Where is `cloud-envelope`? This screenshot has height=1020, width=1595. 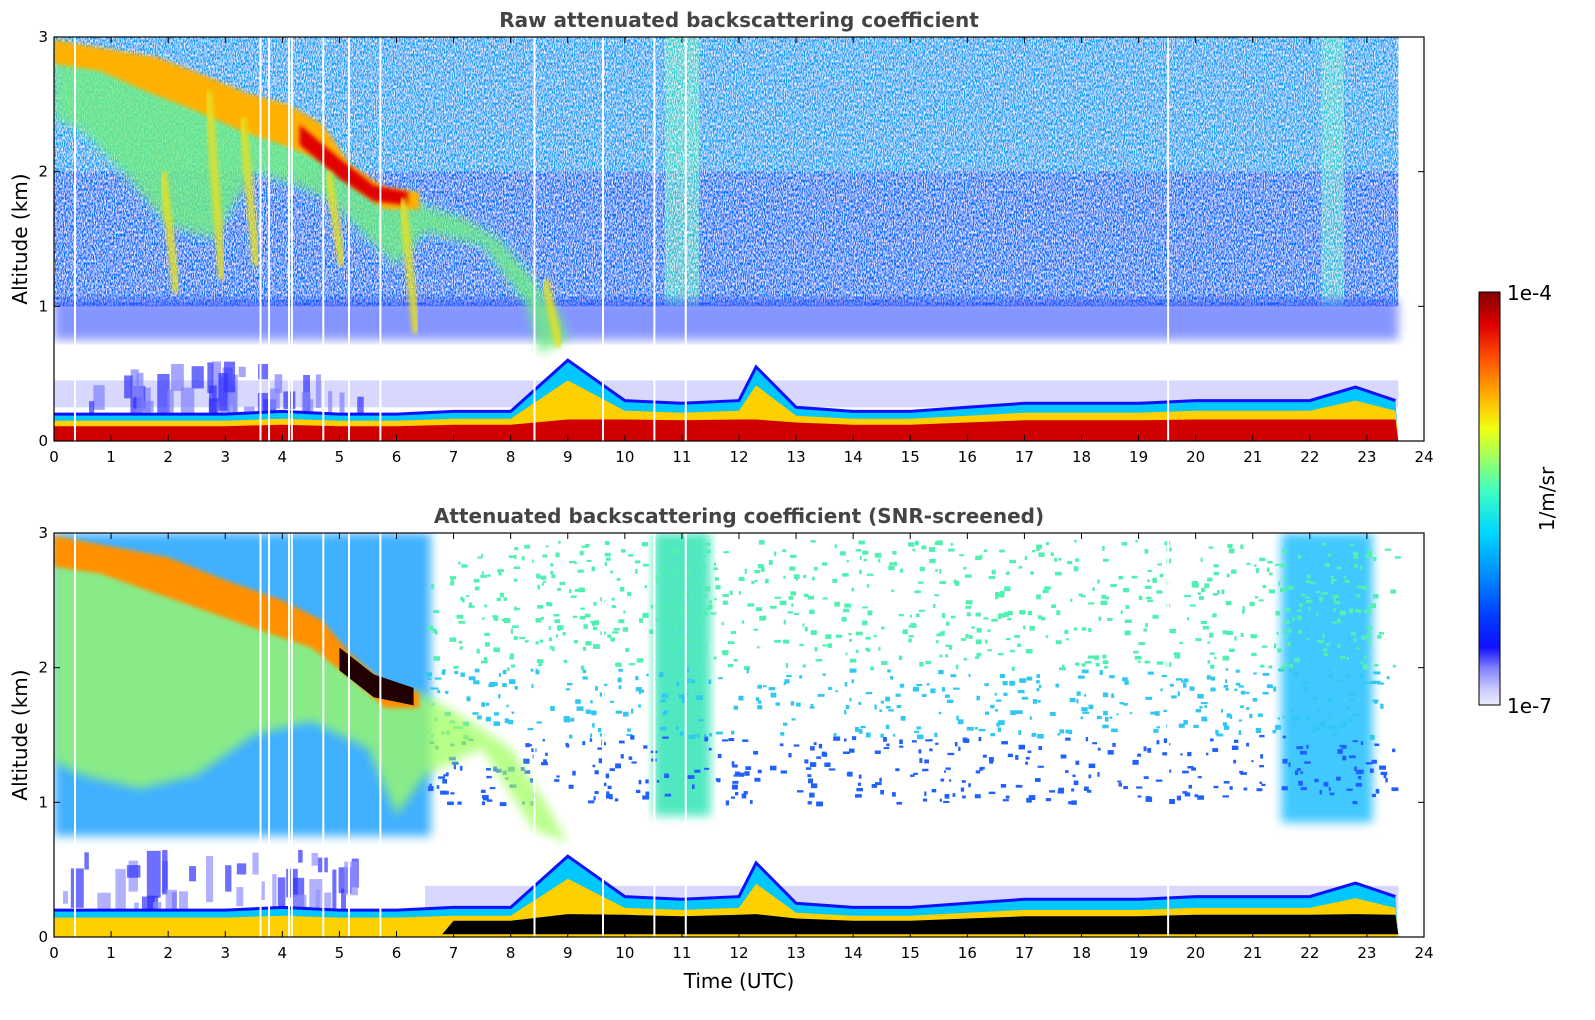
cloud-envelope is located at coordinates (311, 691).